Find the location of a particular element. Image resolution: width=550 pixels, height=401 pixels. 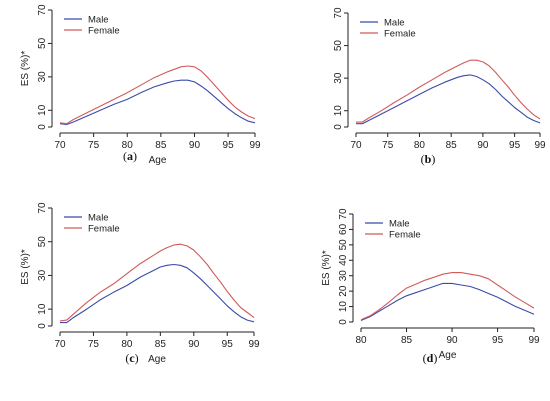

panel-label-letter: b is located at coordinates (428, 159).